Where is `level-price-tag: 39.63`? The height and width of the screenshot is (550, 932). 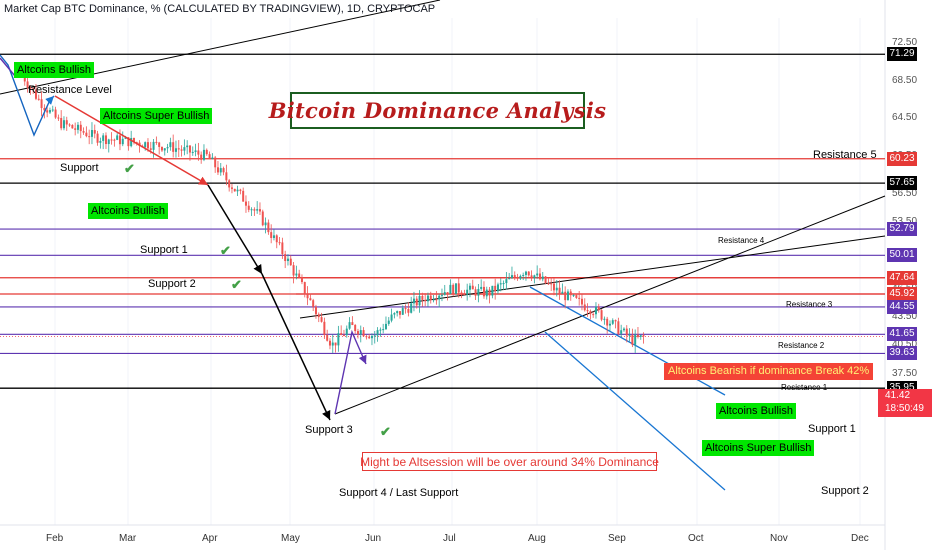 level-price-tag: 39.63 is located at coordinates (902, 353).